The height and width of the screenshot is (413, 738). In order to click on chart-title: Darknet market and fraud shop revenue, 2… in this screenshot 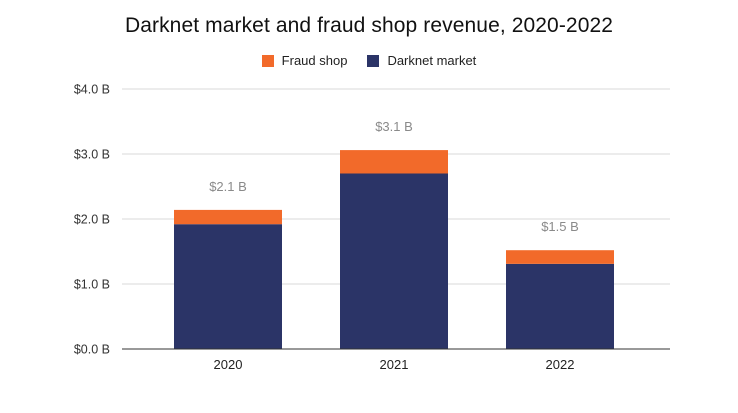, I will do `click(369, 25)`.